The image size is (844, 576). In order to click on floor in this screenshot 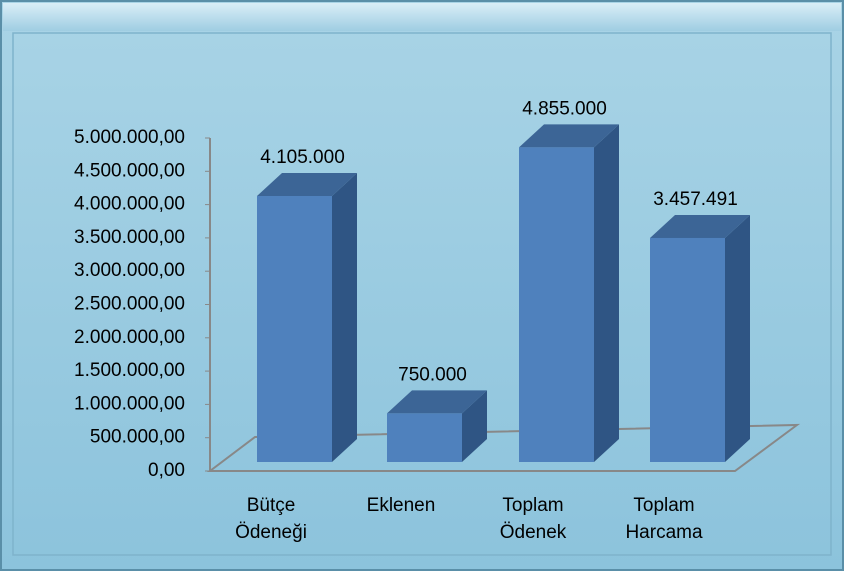, I will do `click(504, 447)`.